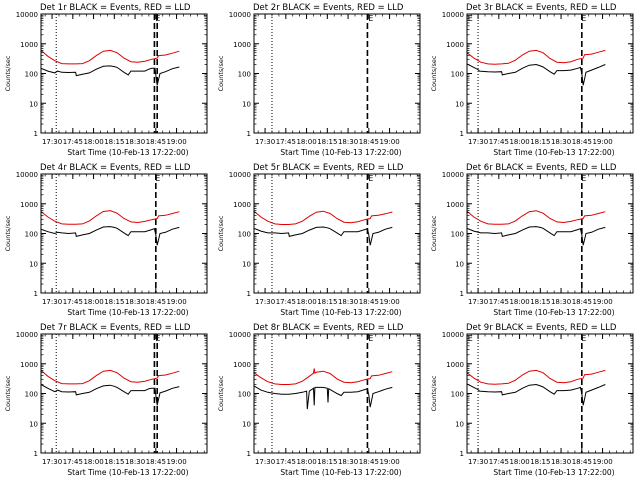  What do you see at coordinates (328, 168) in the screenshot?
I see `panel-title: Det 5r BLACK = Events, RED = LLD` at bounding box center [328, 168].